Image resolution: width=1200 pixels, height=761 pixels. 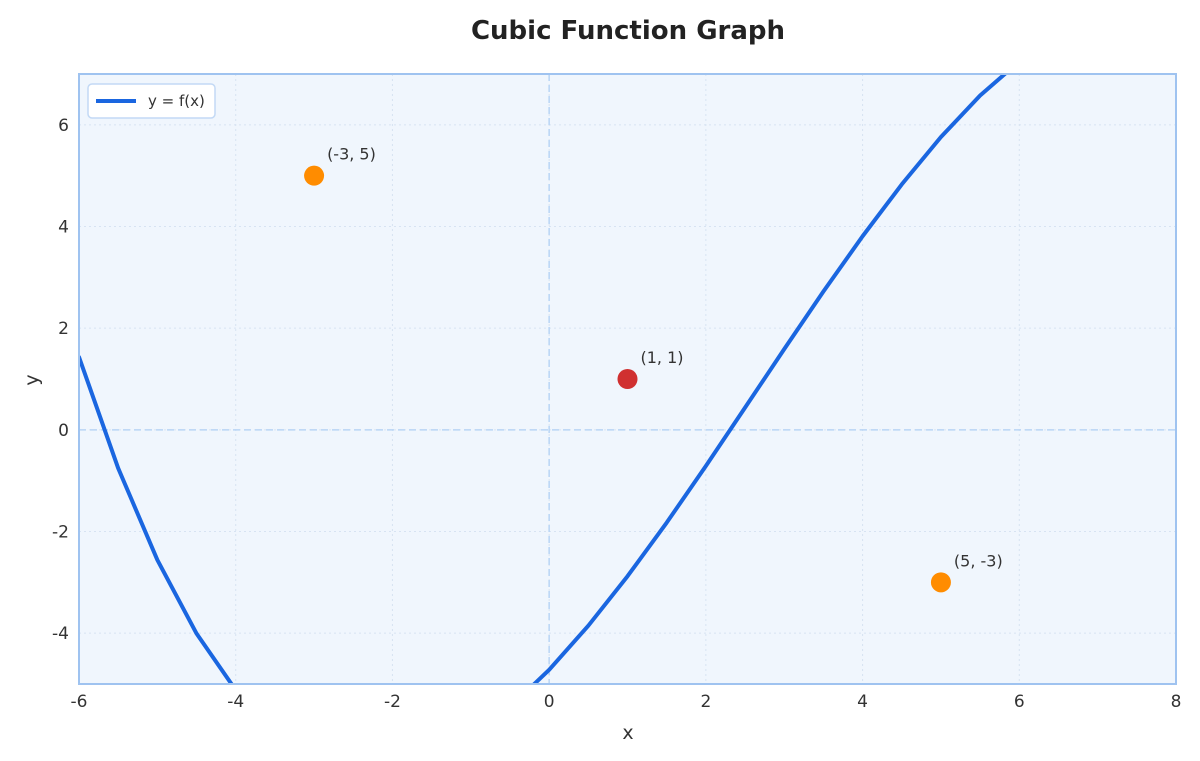 I want to click on x-axis-label: x, so click(x=627, y=733).